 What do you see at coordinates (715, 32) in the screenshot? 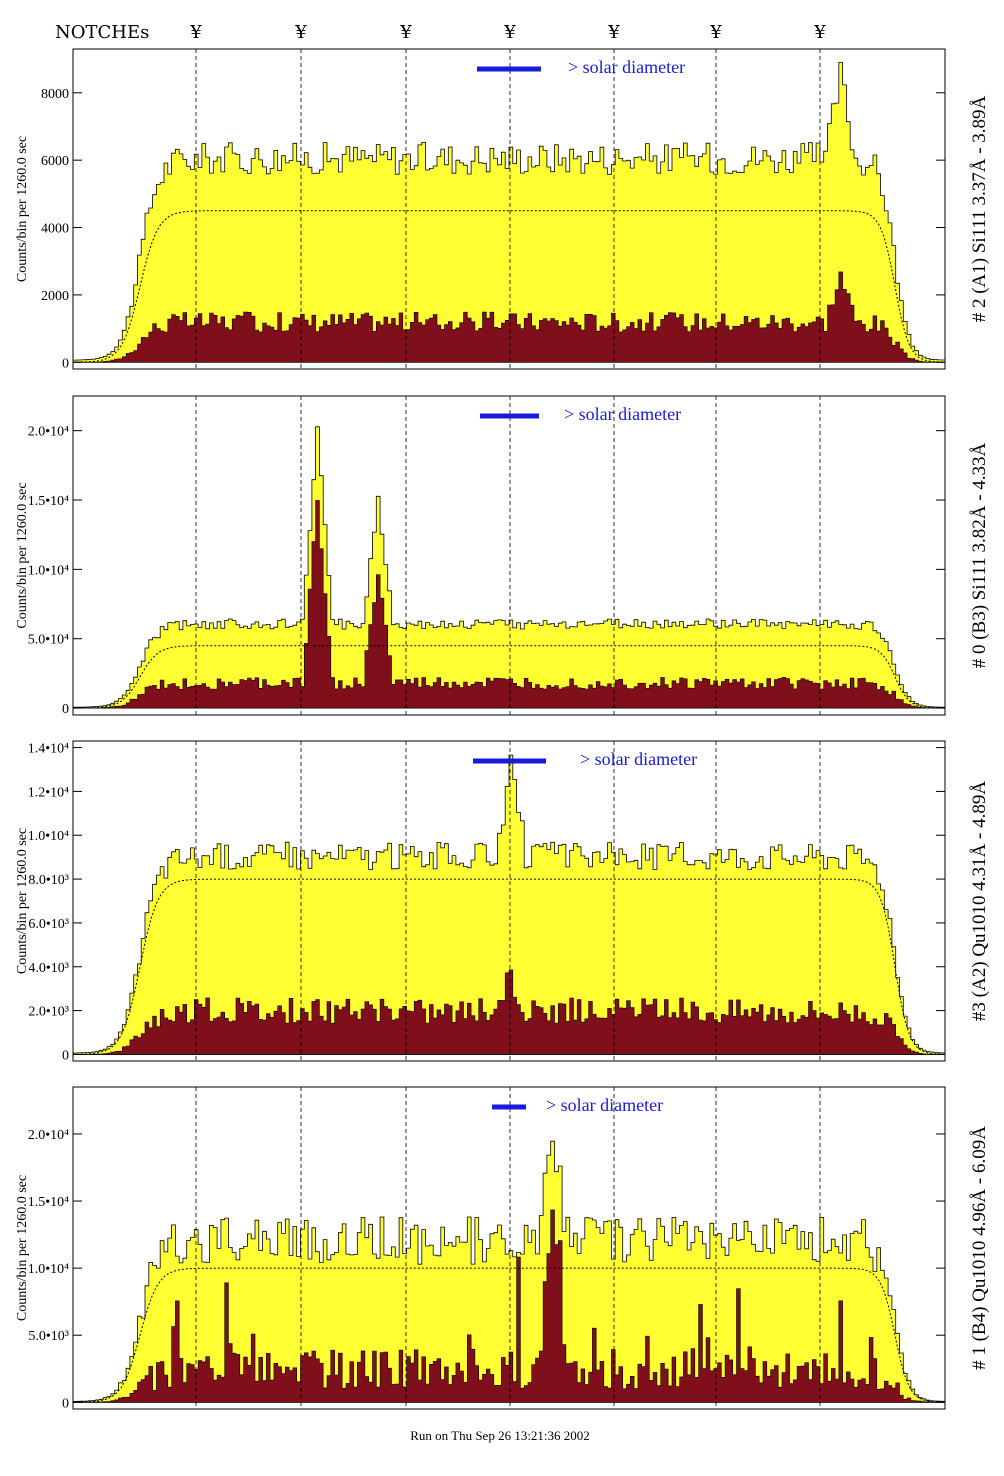
I see `notch-marker-6: ¥` at bounding box center [715, 32].